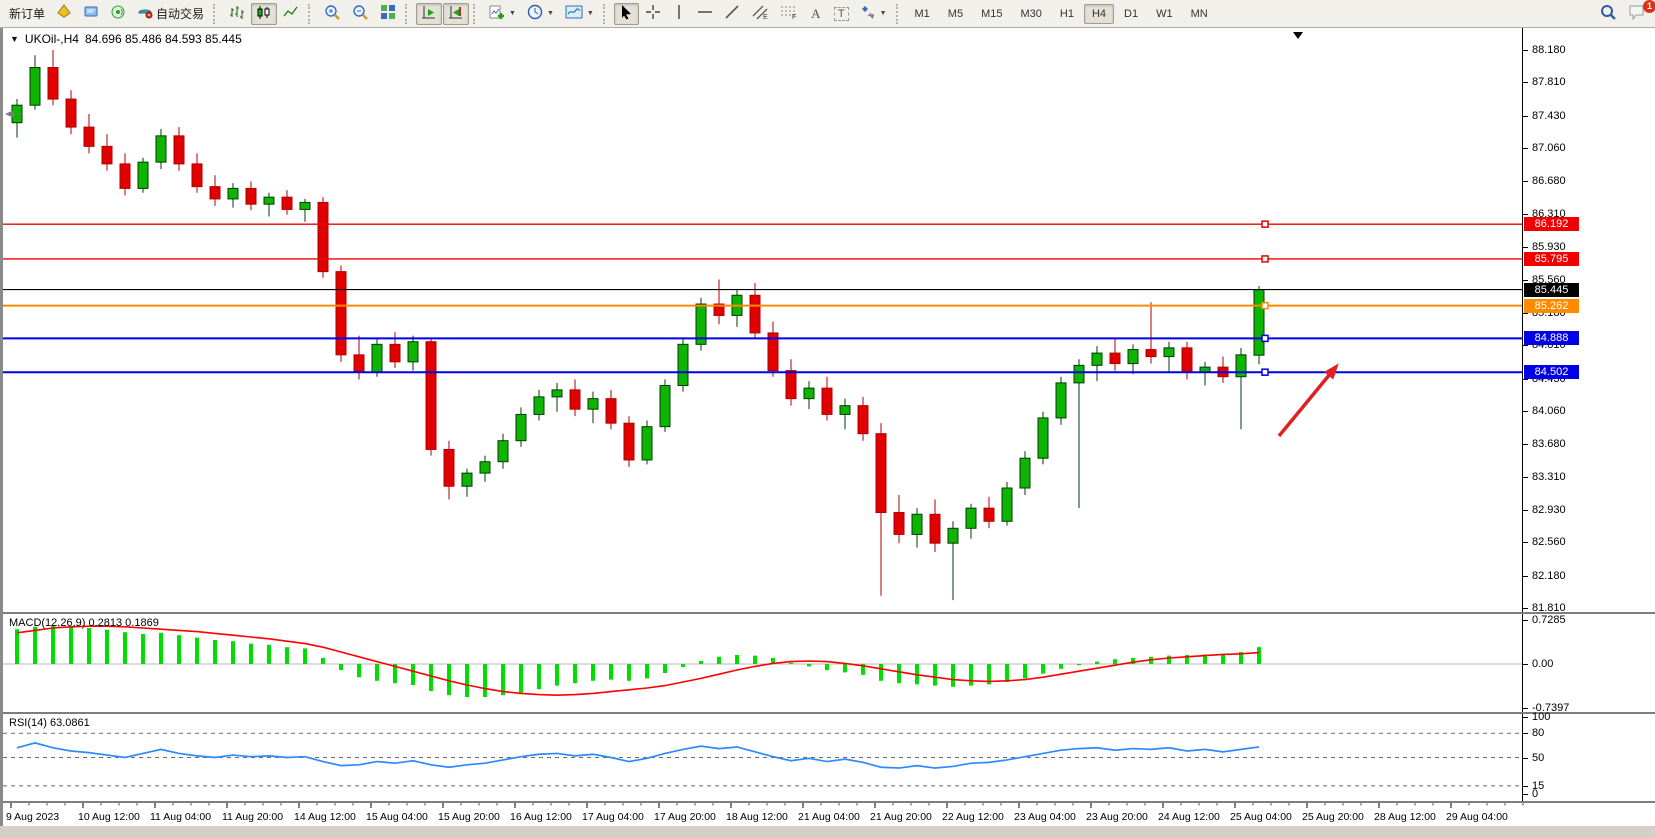 This screenshot has height=838, width=1655. Describe the element at coordinates (1538, 785) in the screenshot. I see `rsi-axis-label: 15` at that location.